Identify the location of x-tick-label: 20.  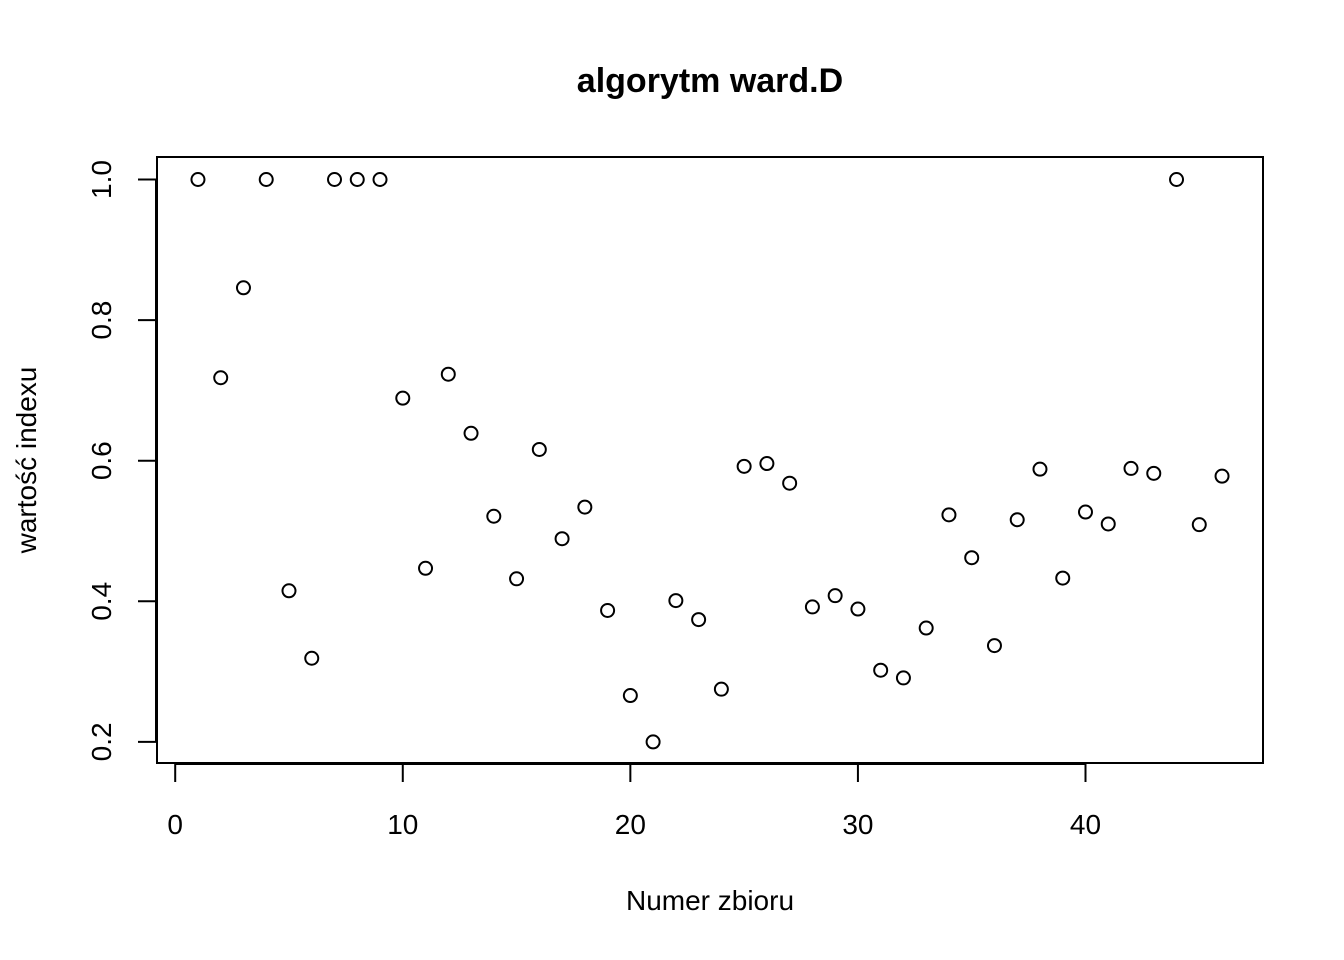
(630, 824).